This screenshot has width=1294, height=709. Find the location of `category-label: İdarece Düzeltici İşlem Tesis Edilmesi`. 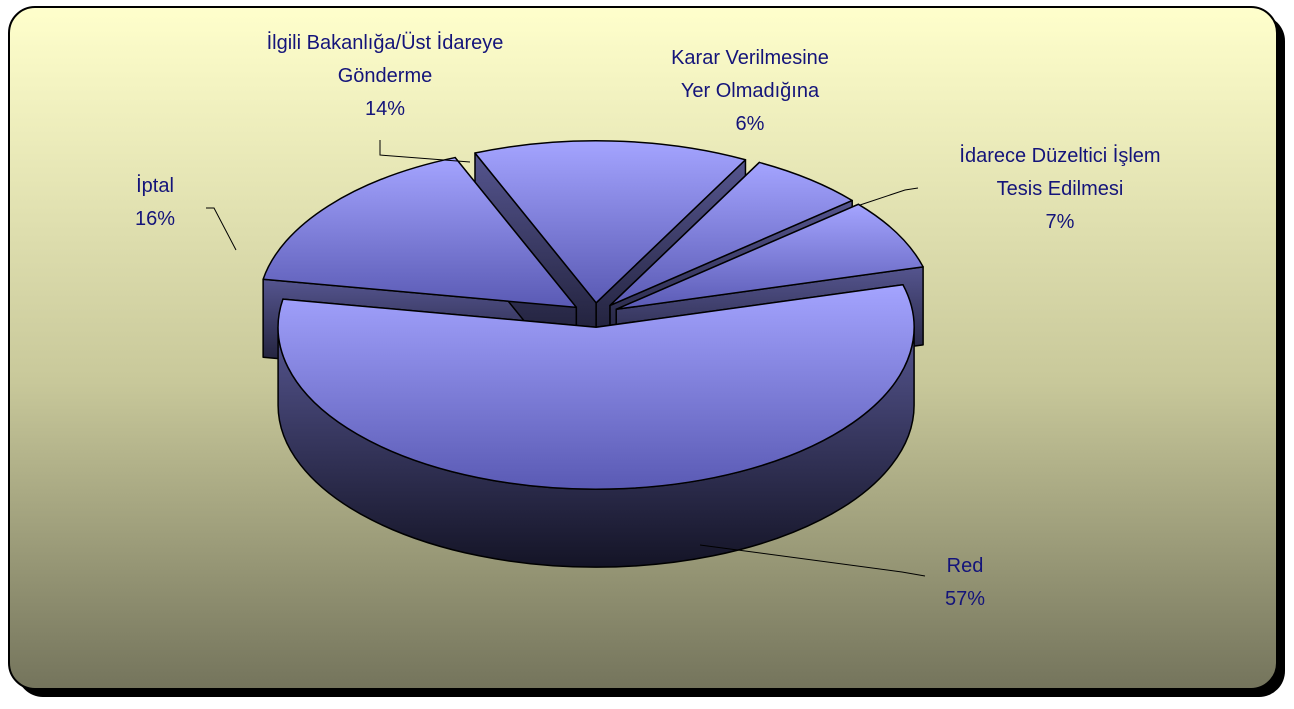

category-label: İdarece Düzeltici İşlem Tesis Edilmesi is located at coordinates (1060, 172).